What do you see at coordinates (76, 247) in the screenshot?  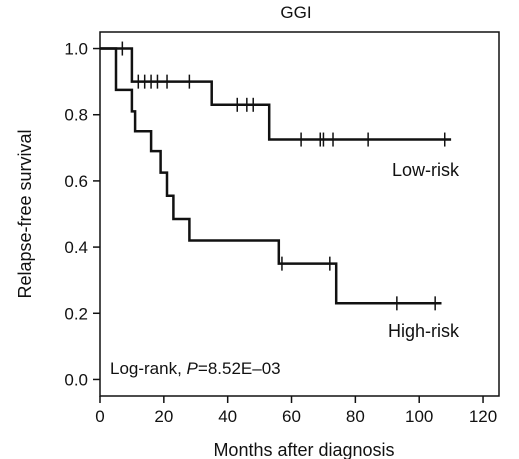 I see `y-tick-label: 0.4` at bounding box center [76, 247].